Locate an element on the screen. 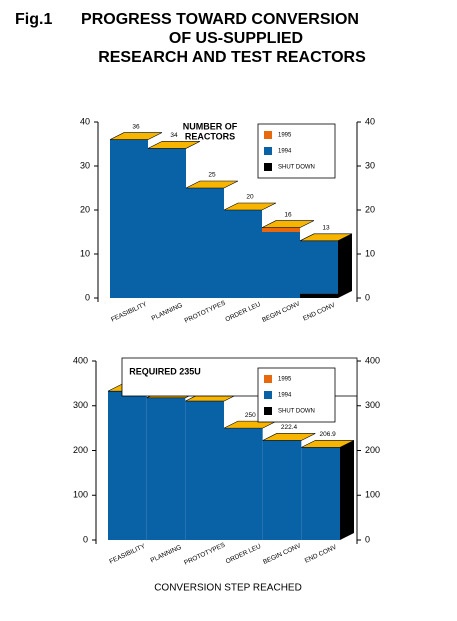 The image size is (457, 621). y-tick-label: 30 is located at coordinates (85, 165).